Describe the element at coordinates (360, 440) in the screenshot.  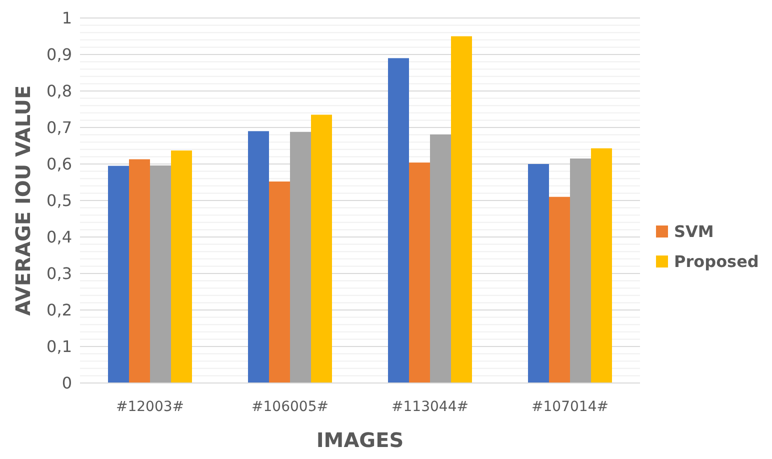
I see `x-axis-title: IMAGES` at that location.